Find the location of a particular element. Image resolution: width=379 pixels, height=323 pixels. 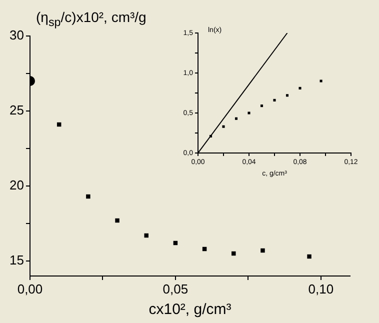

y-axis-title: (η$_{sp}$/c)x10², cm³/g is located at coordinates (91, 19).